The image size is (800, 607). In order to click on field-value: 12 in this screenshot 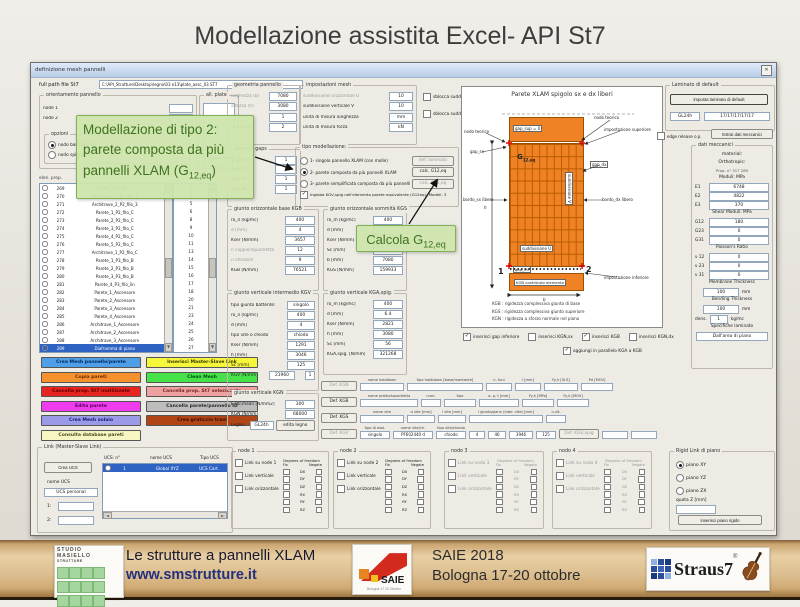, I will do `click(300, 250)`.